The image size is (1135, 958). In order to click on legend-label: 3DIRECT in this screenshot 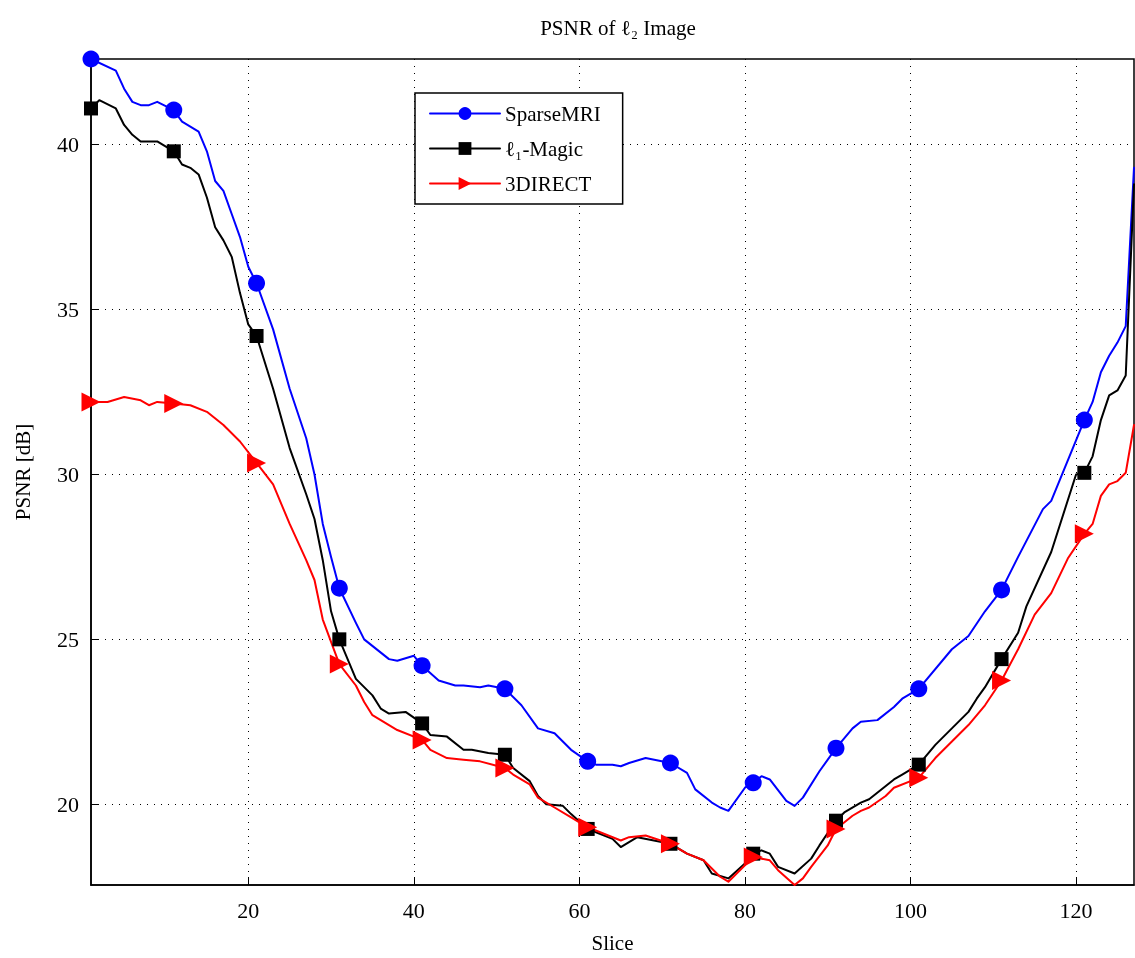, I will do `click(548, 183)`.